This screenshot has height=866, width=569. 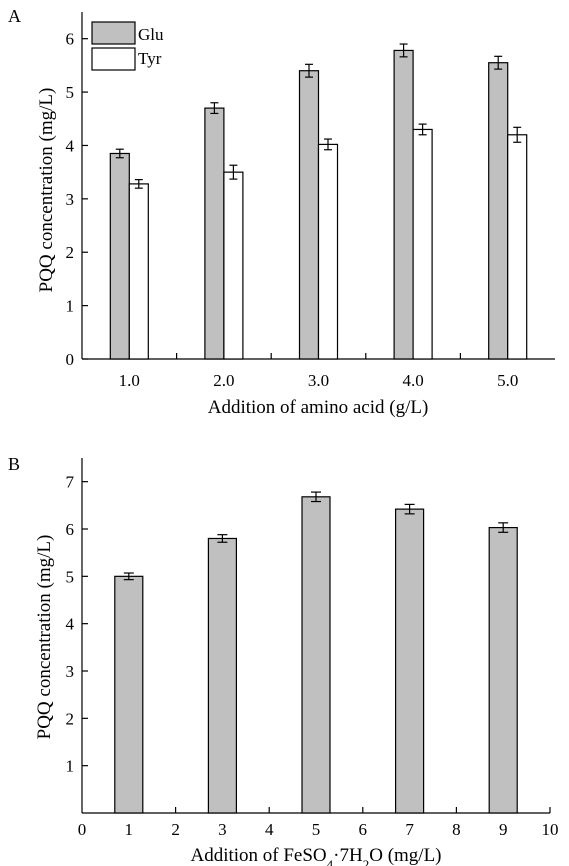 I want to click on panel-b-x-axis-label: Addition of FeSO4·7H2O (mg/L), so click(x=315, y=855).